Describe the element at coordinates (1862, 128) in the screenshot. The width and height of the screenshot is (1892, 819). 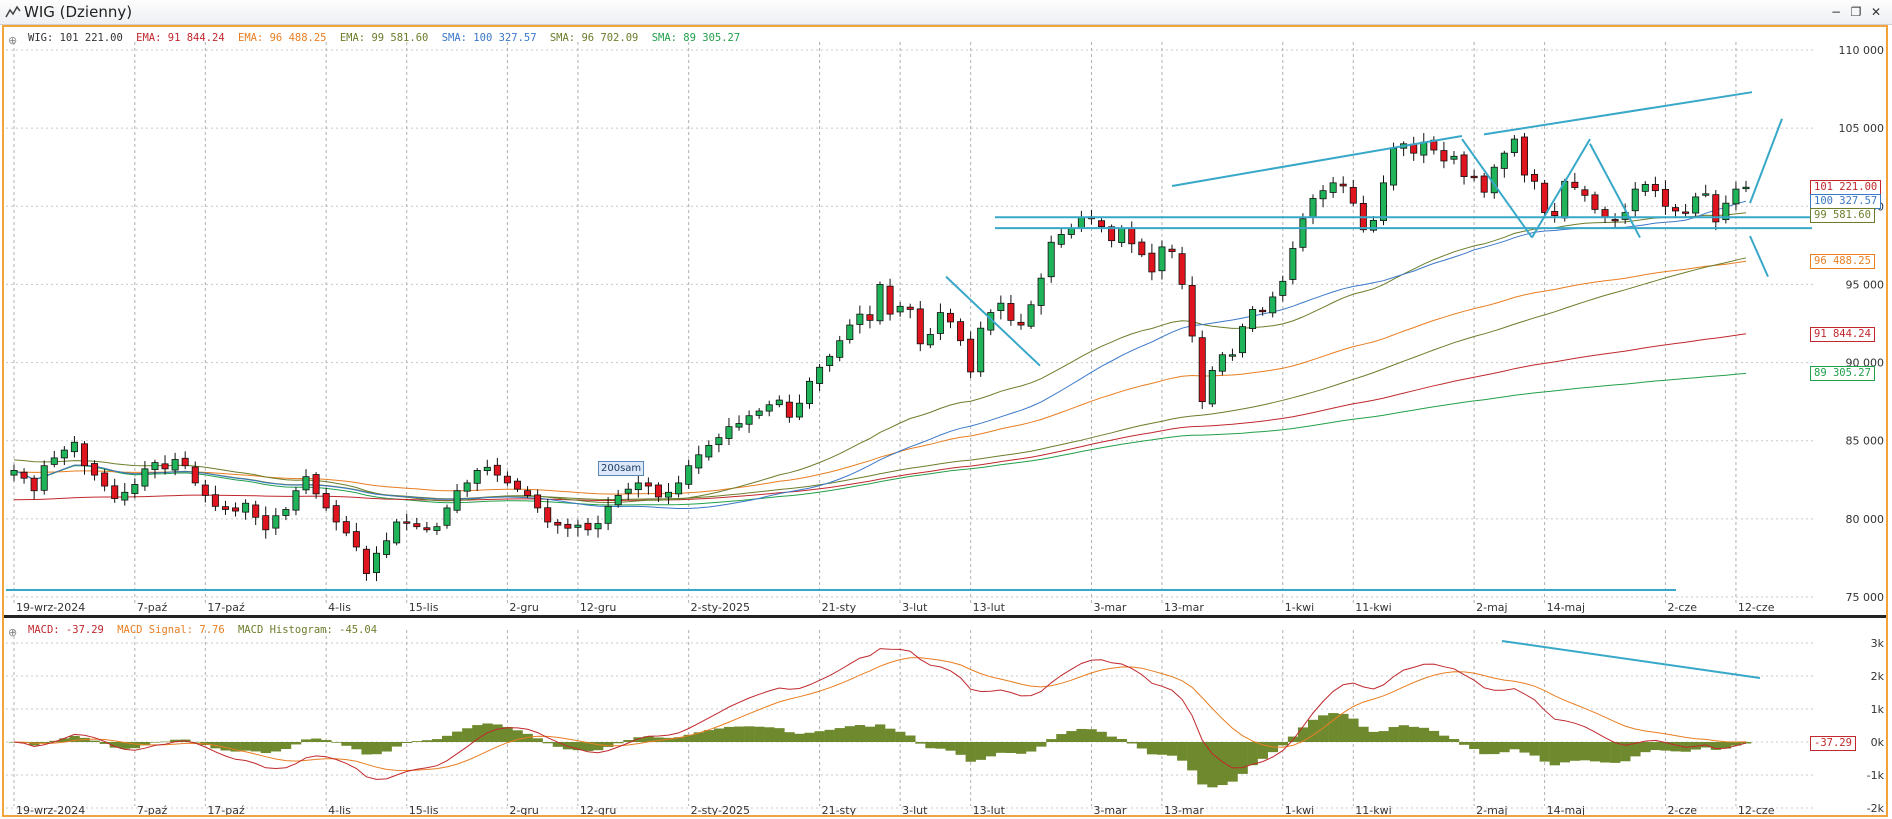
I see `price-tick-label: 105 000` at that location.